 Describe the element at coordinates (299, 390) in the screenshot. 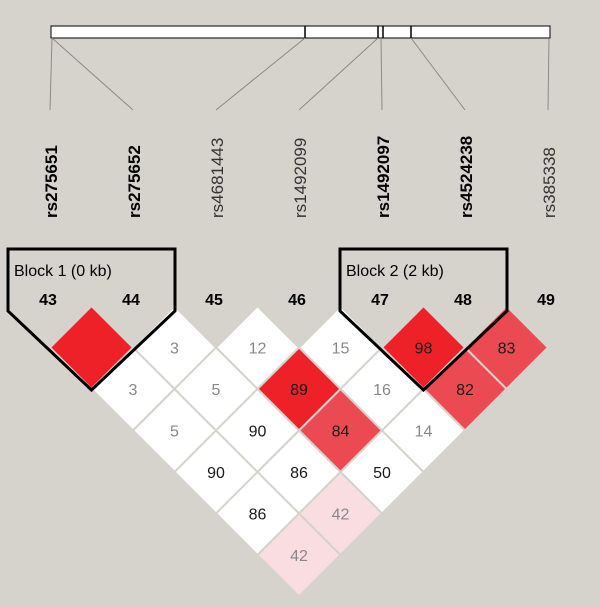

I see `ld-value: 89` at that location.